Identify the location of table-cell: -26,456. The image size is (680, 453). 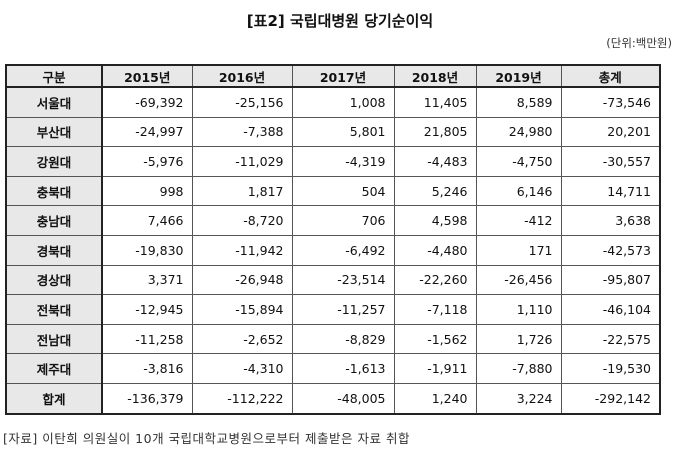
(518, 280).